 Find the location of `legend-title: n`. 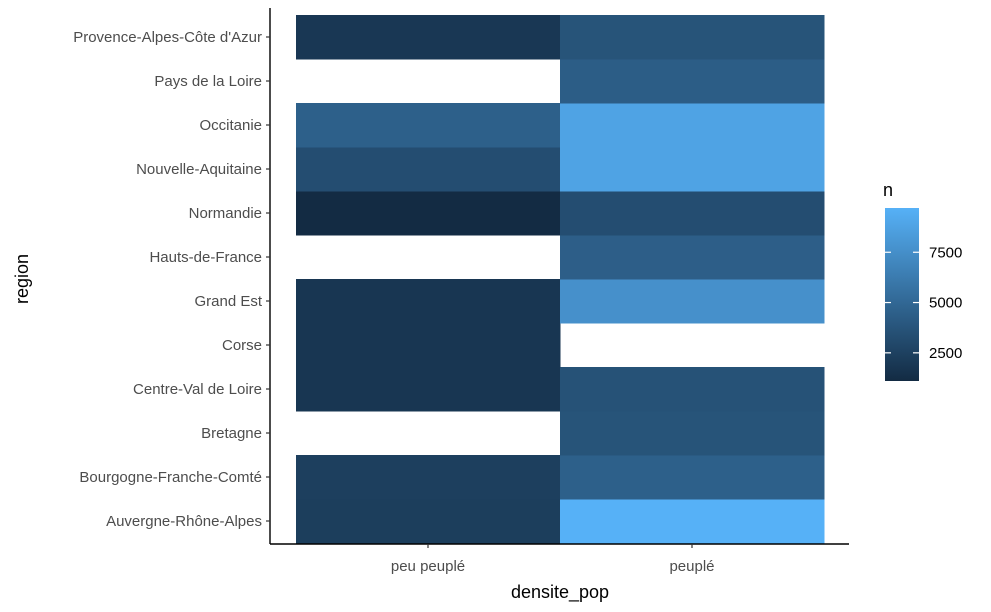

legend-title: n is located at coordinates (888, 190).